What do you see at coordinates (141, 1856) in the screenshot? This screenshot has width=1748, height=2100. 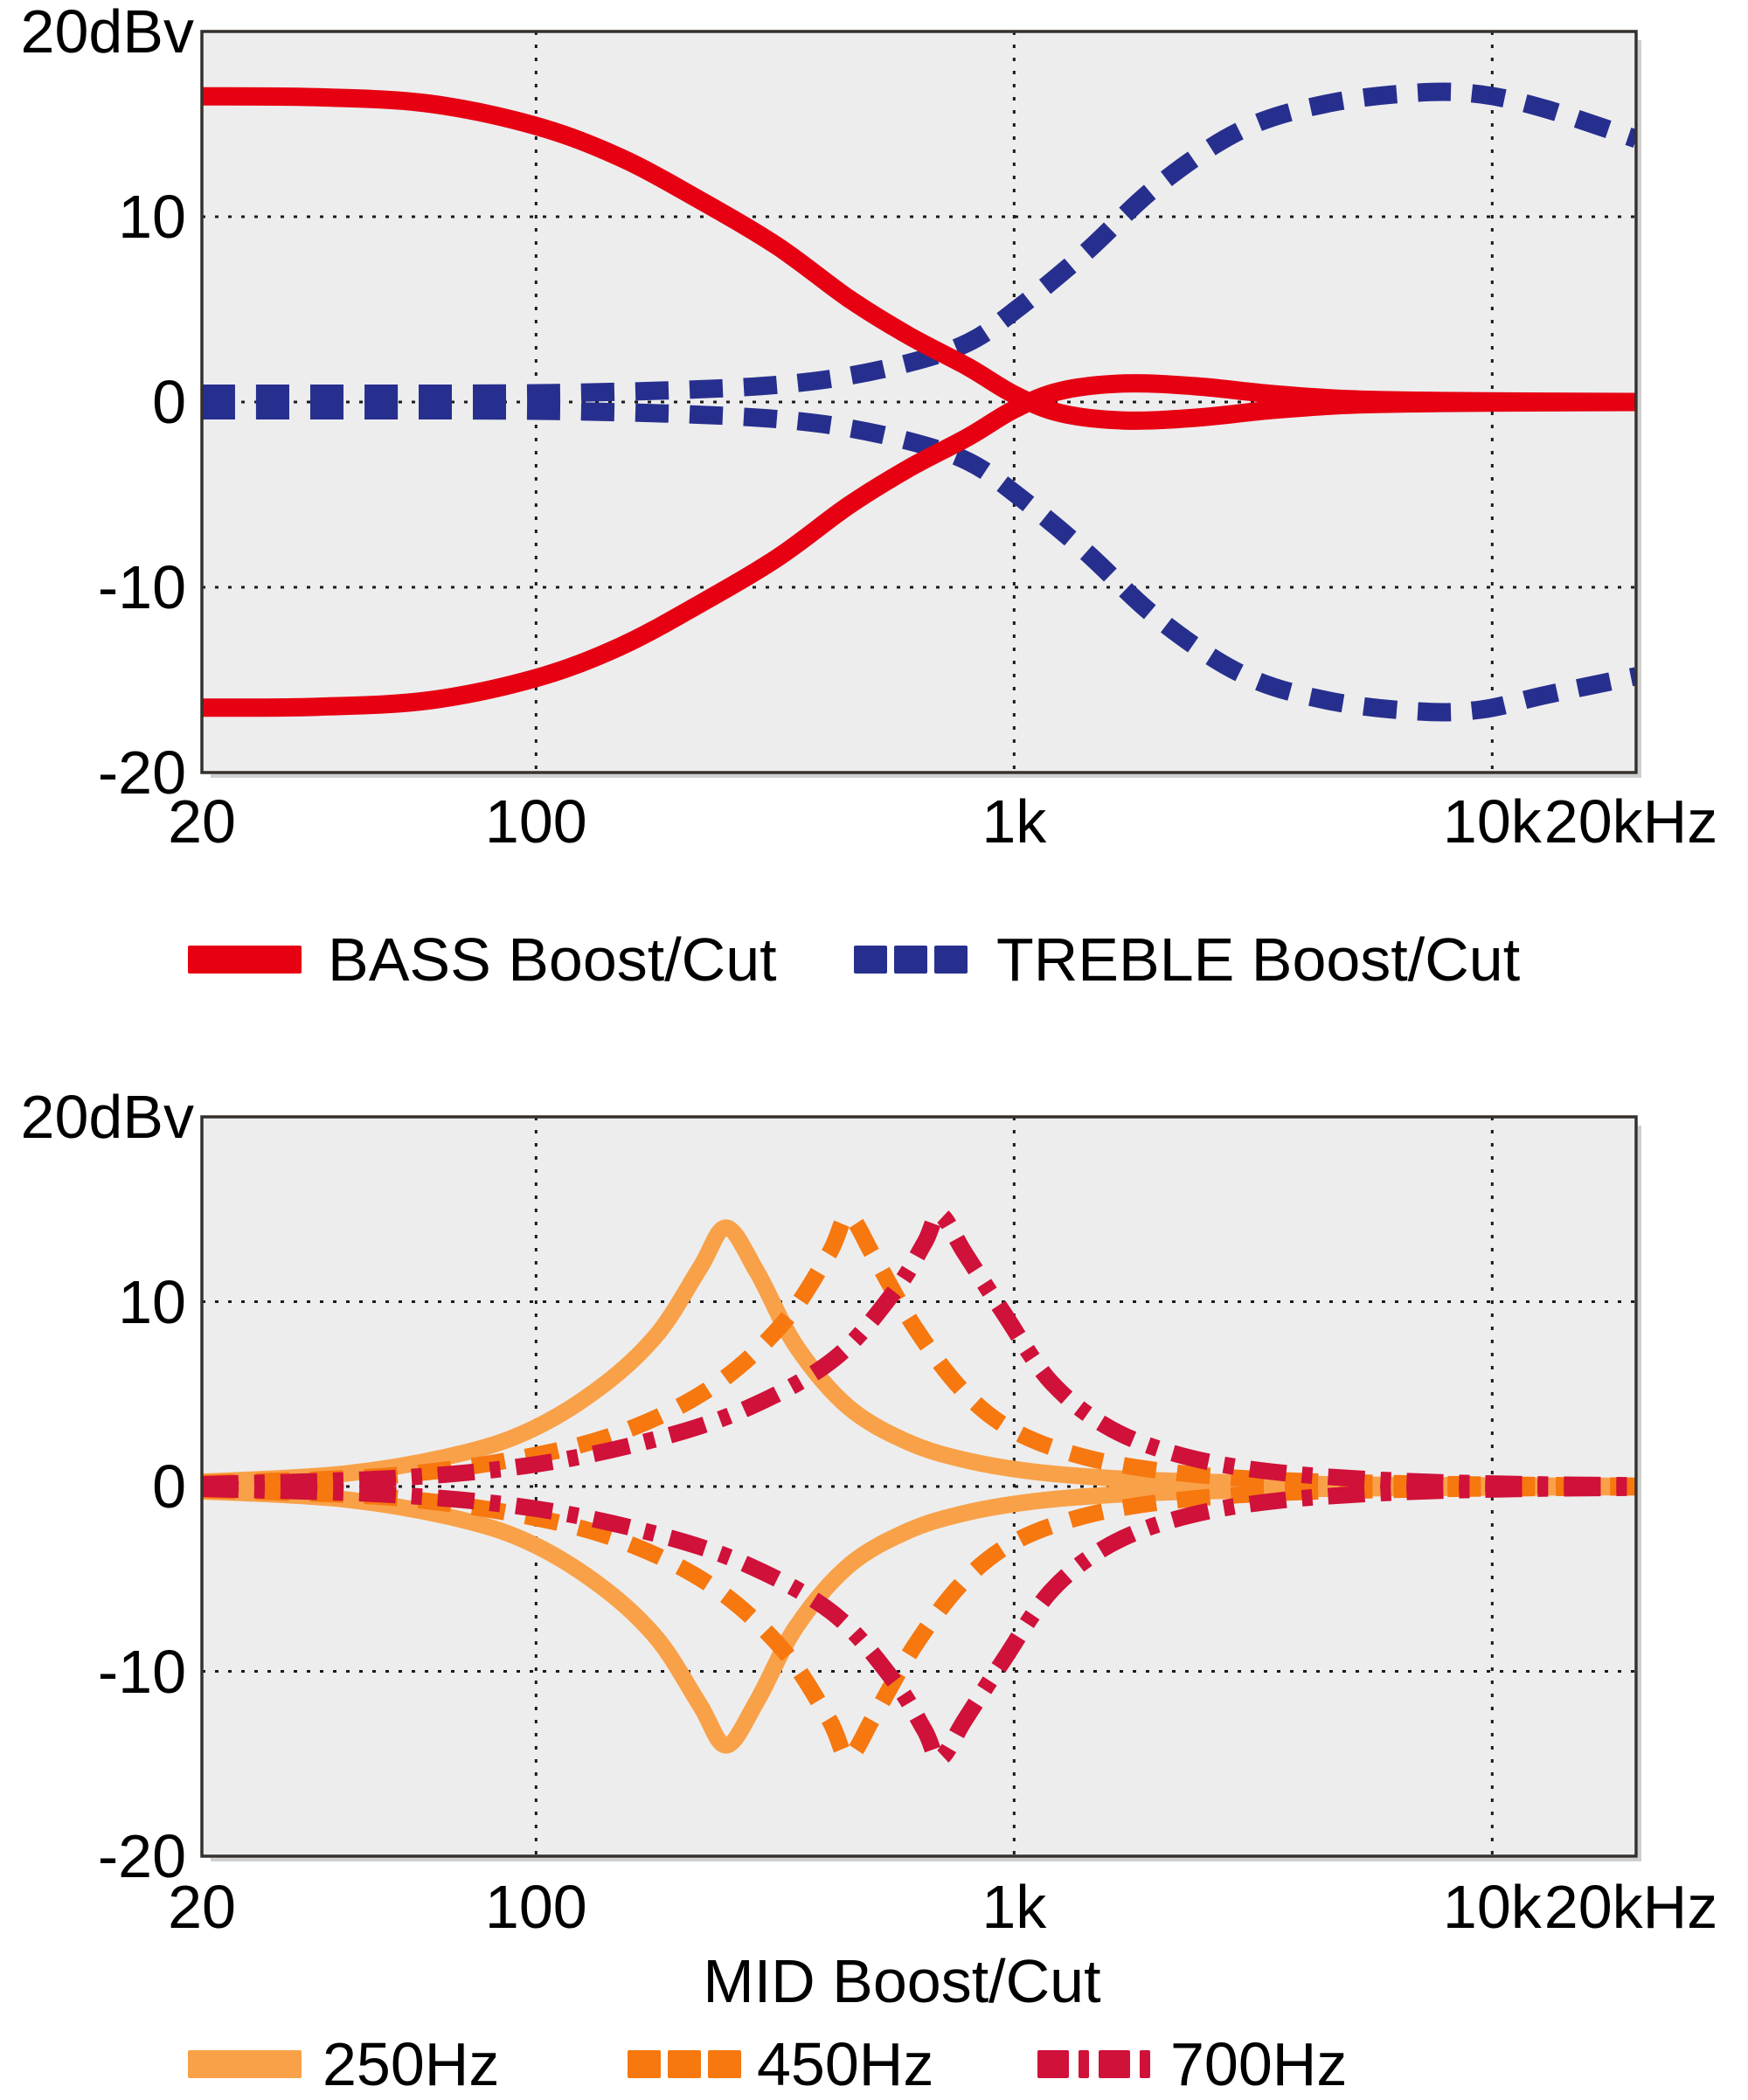 I see `chart2-y-tick--20: -20` at bounding box center [141, 1856].